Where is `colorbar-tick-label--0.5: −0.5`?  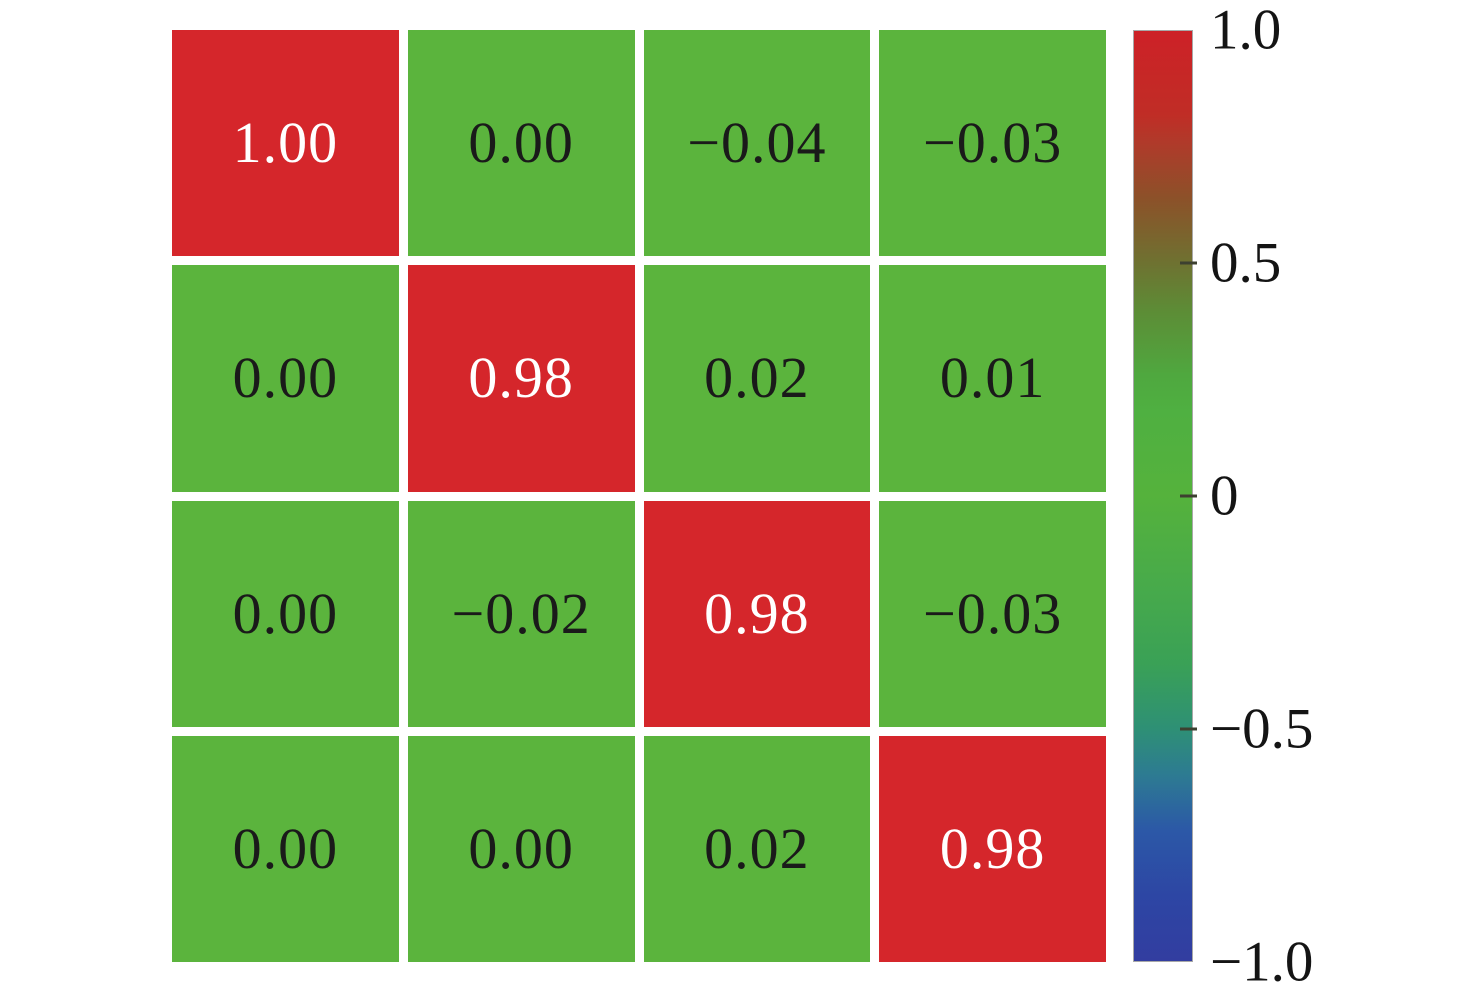
colorbar-tick-label--0.5: −0.5 is located at coordinates (1262, 729).